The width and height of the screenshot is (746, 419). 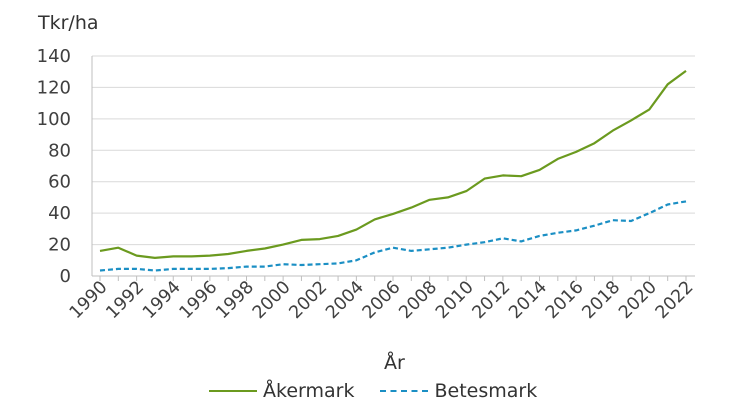 What do you see at coordinates (59, 182) in the screenshot?
I see `y-tick-label-60: 60` at bounding box center [59, 182].